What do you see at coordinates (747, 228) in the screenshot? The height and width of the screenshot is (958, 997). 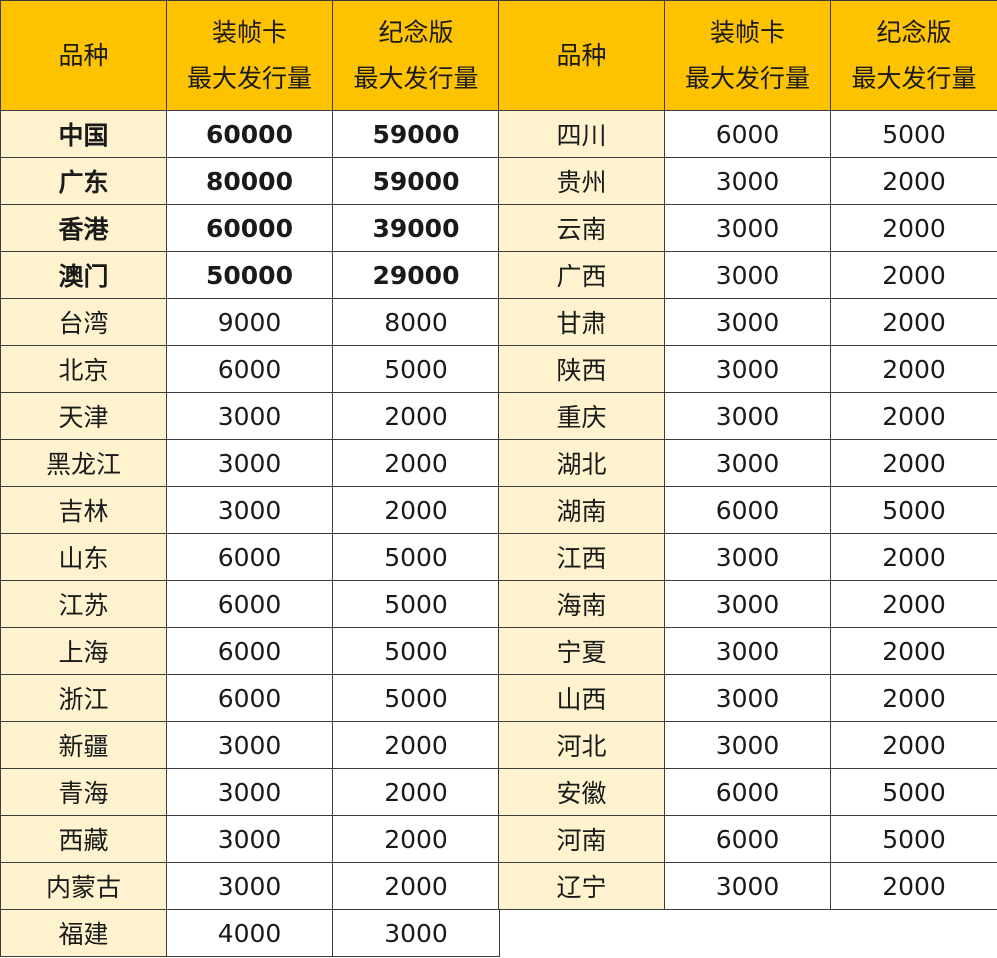 I see `table-row: 云南 3000 2000` at bounding box center [747, 228].